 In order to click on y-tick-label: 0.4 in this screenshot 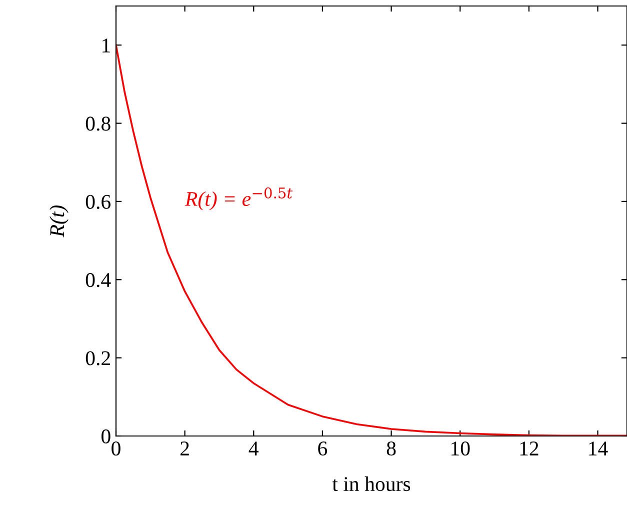, I will do `click(98, 280)`.